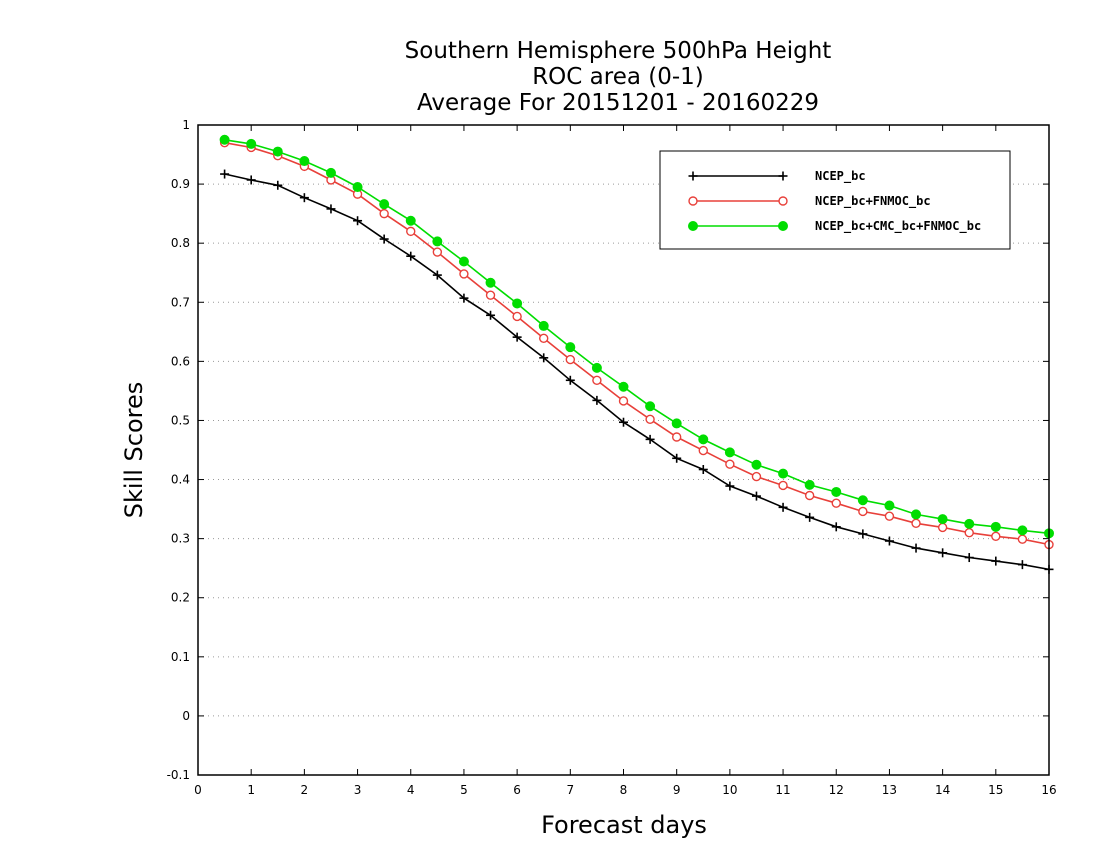 The width and height of the screenshot is (1100, 850). I want to click on y-tick-label: 0, so click(186, 716).